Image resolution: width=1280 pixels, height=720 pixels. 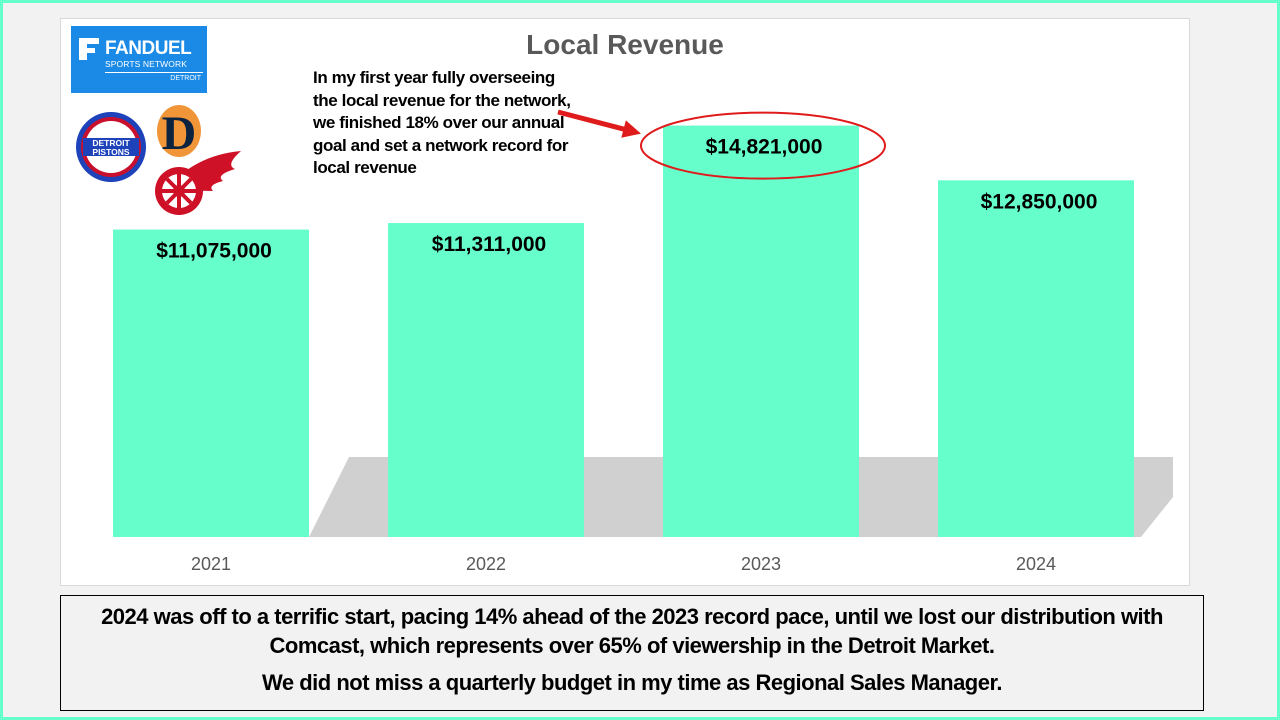 I want to click on fanduel-brand: FANDUEL, so click(x=148, y=48).